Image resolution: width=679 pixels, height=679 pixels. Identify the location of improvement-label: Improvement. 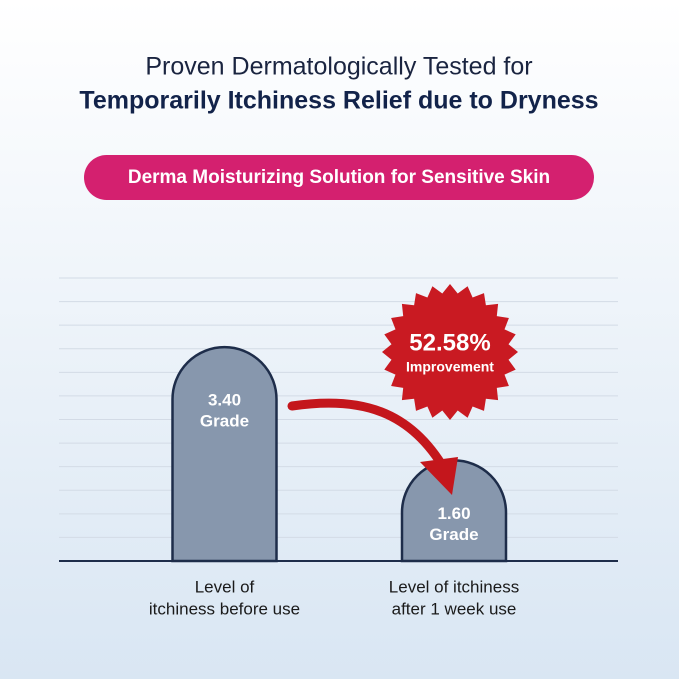
(450, 367).